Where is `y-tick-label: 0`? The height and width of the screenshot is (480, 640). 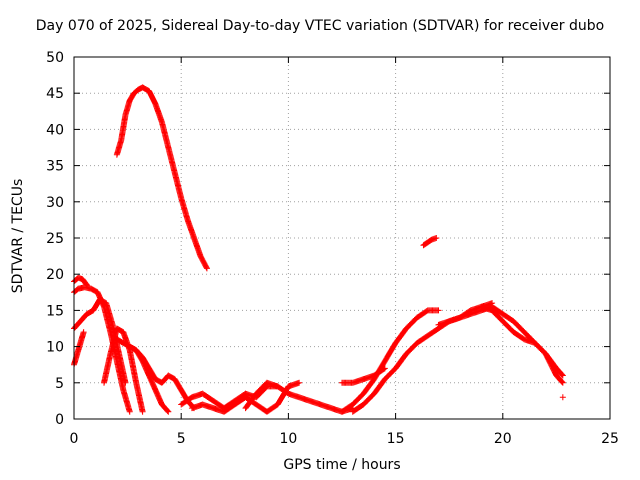
y-tick-label: 0 is located at coordinates (59, 420).